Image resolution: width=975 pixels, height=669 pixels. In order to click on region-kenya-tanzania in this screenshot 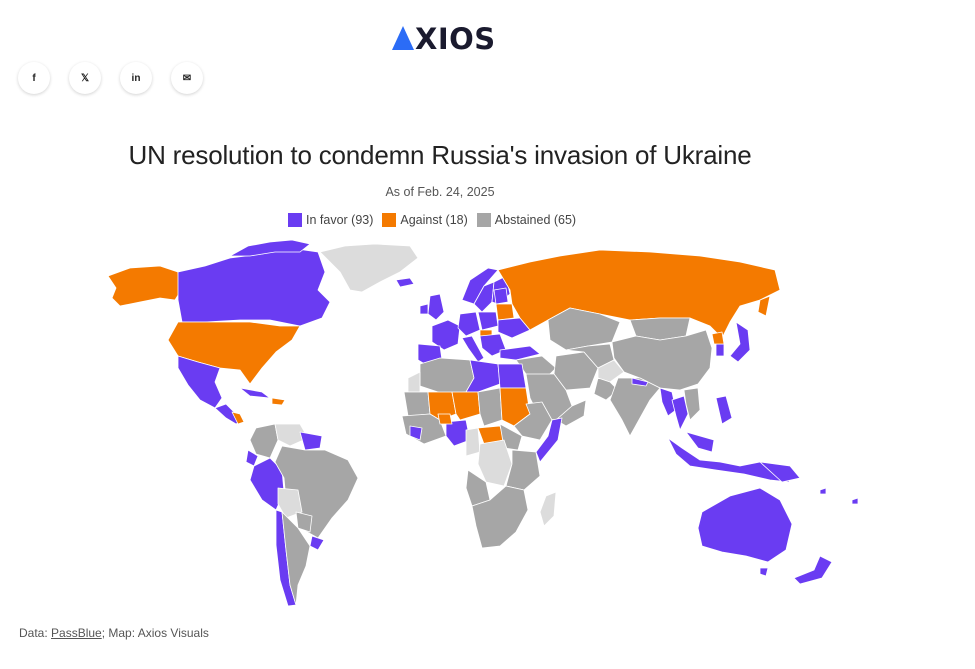, I will do `click(523, 470)`.